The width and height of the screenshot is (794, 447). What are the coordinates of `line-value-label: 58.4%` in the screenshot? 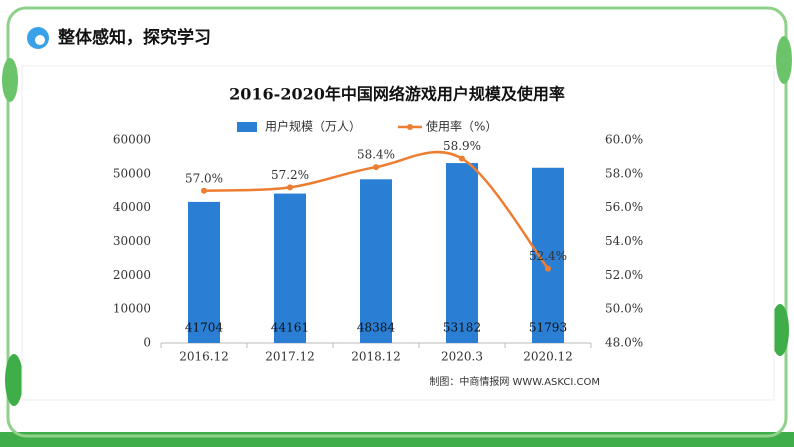 It's located at (376, 155).